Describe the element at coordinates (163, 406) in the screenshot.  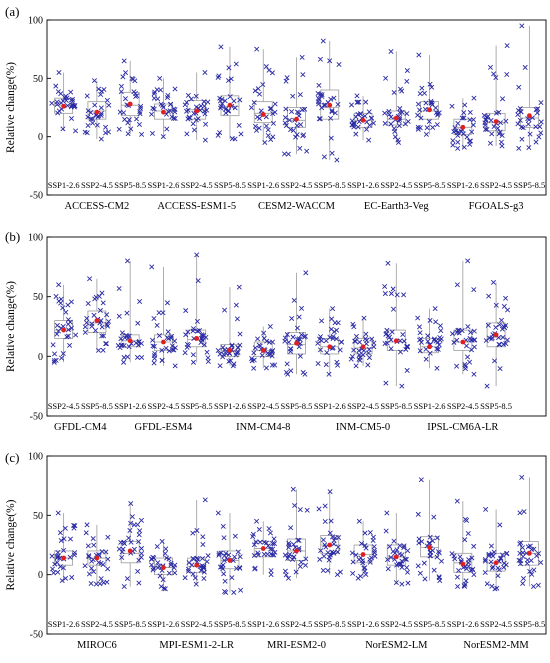
I see `scenario-label: SSP2-4.5` at that location.